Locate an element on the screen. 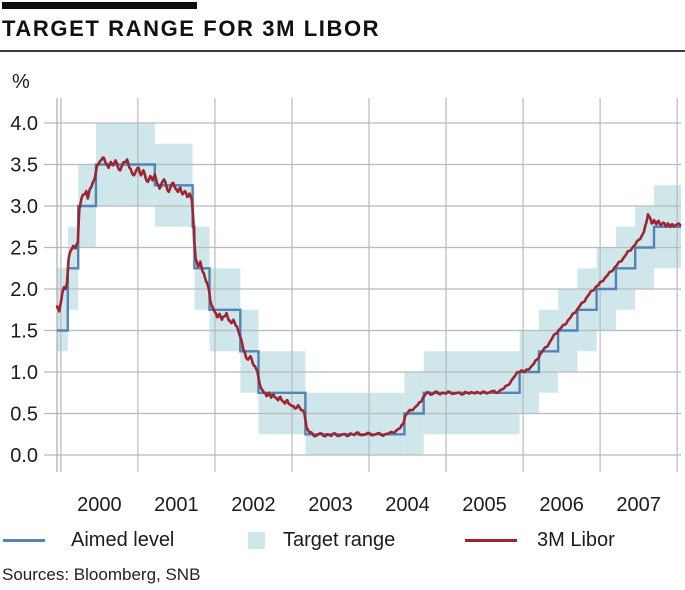 Image resolution: width=685 pixels, height=590 pixels. y-tick-label: 2.0 is located at coordinates (24, 290).